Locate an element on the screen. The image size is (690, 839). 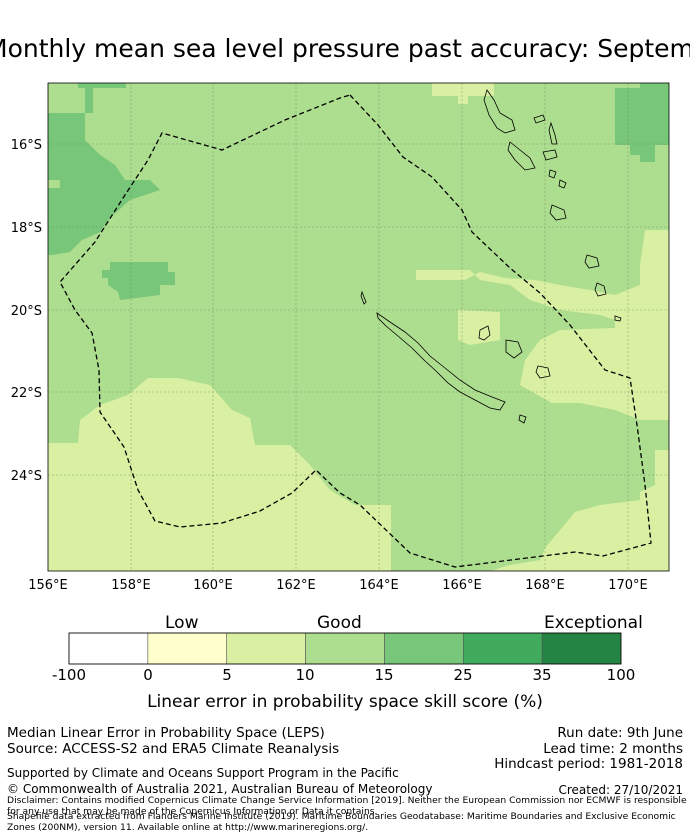
lon-label-156e: 156°E is located at coordinates (48, 585).